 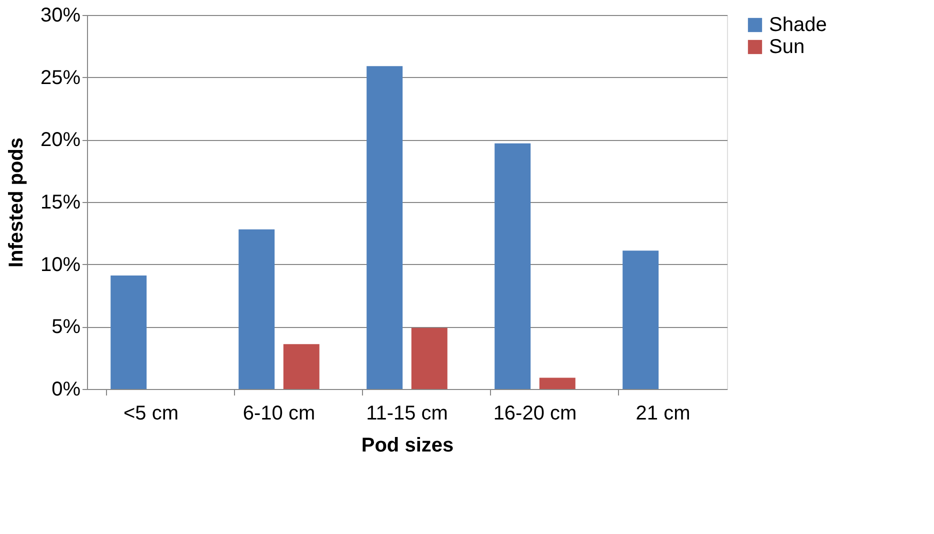 What do you see at coordinates (60, 77) in the screenshot?
I see `y-tick-label: 25%` at bounding box center [60, 77].